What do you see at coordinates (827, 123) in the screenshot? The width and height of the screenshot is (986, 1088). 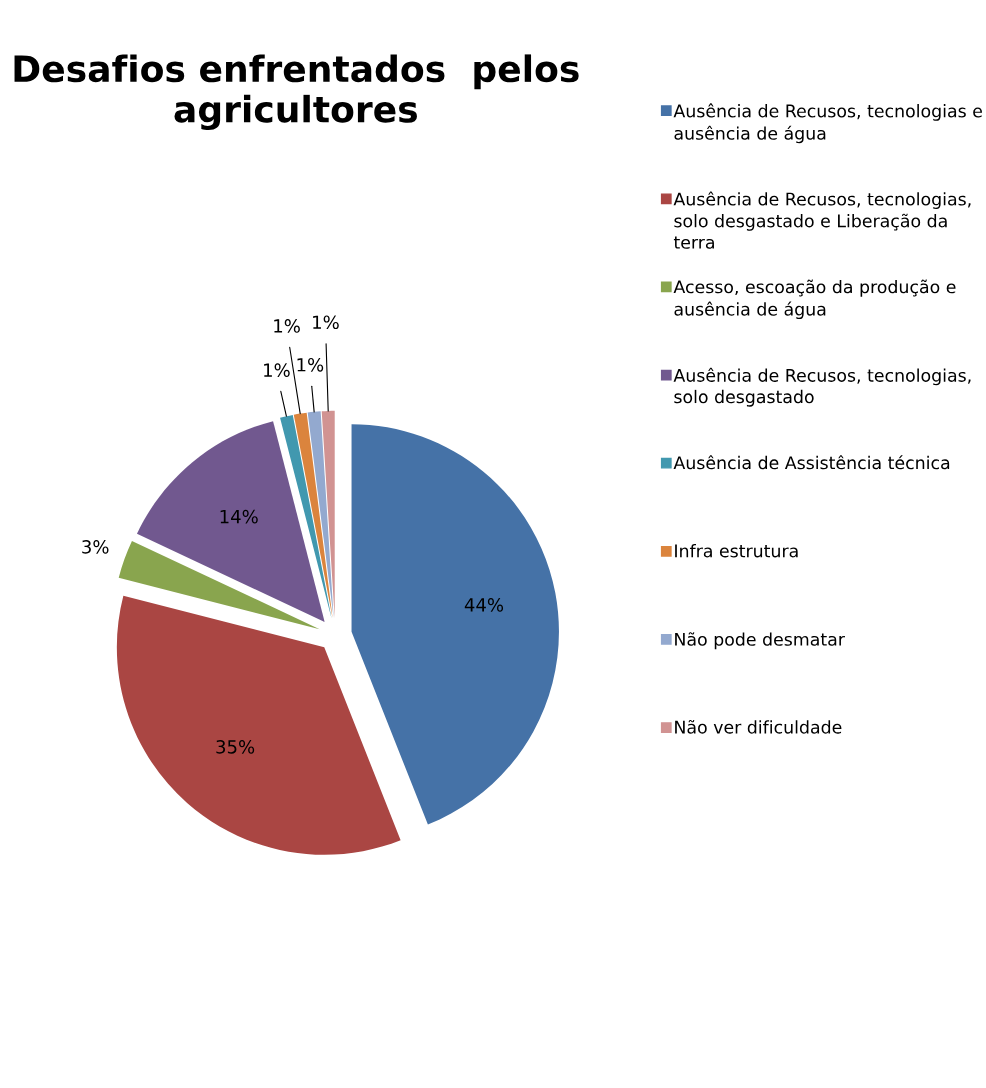 I see `legend-label: Ausência de Recusos, tecnologias e ausência de água` at bounding box center [827, 123].